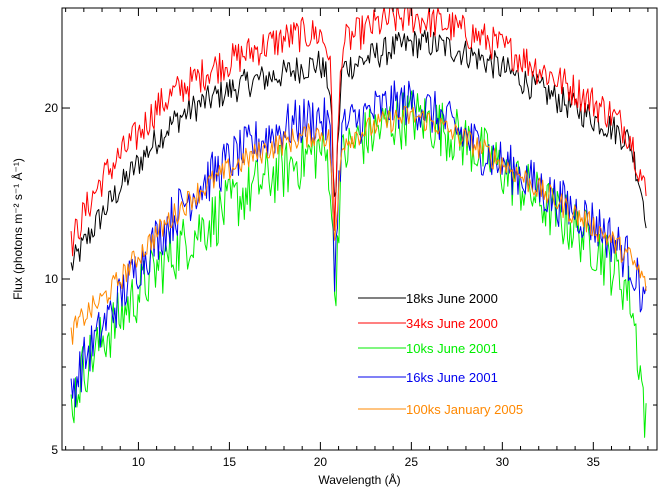 The image size is (668, 490). I want to click on y-axis-title: Flux (photons m⁻² s⁻¹ Å⁻¹), so click(17, 229).